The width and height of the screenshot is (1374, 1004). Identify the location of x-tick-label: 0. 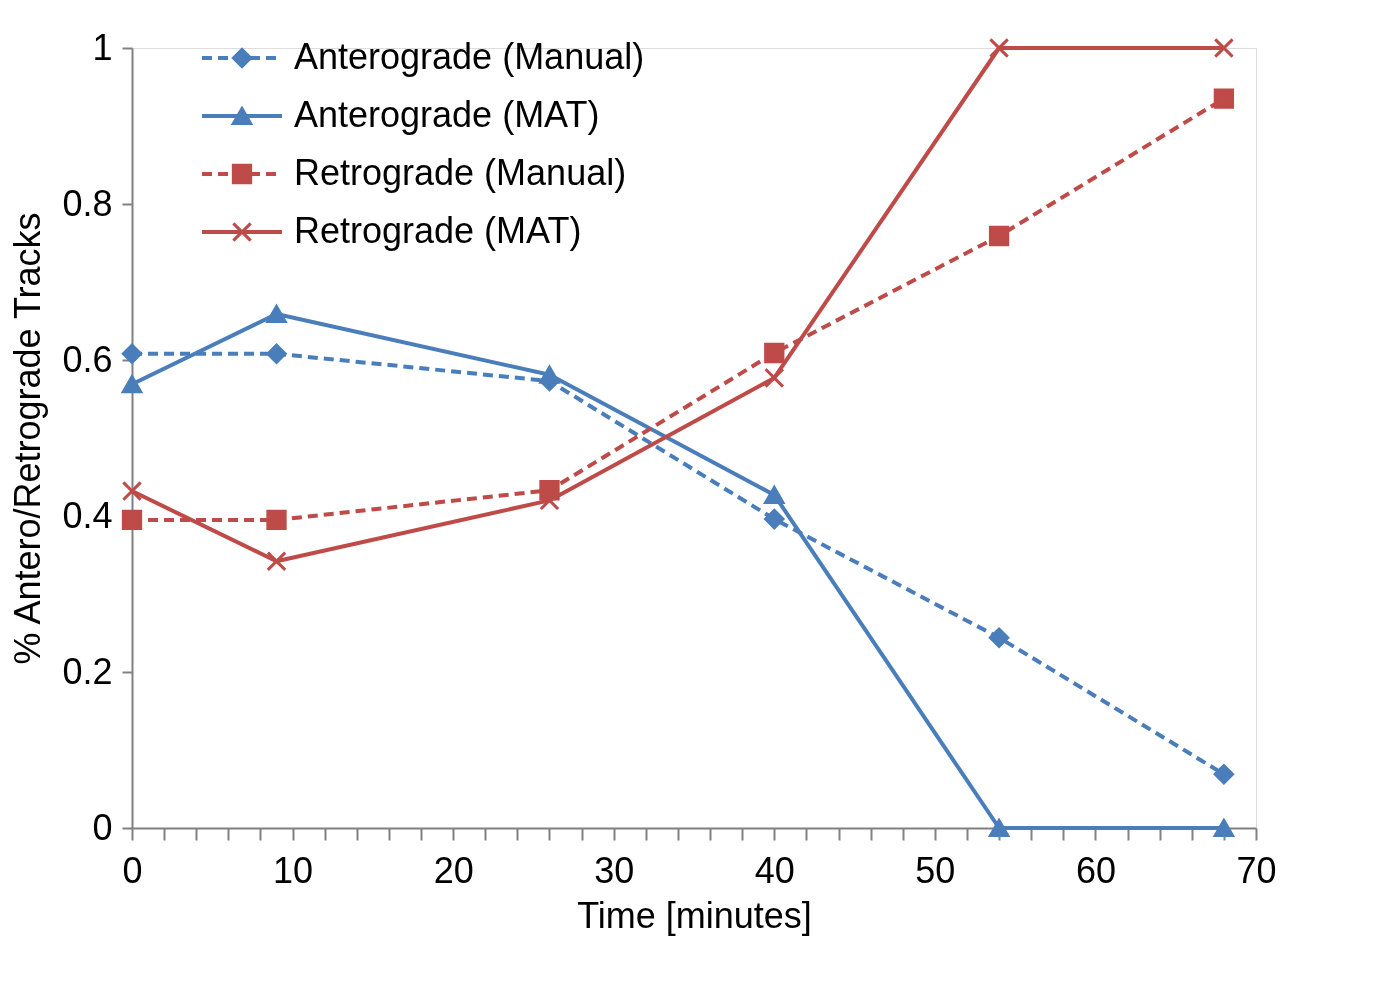
(132, 870).